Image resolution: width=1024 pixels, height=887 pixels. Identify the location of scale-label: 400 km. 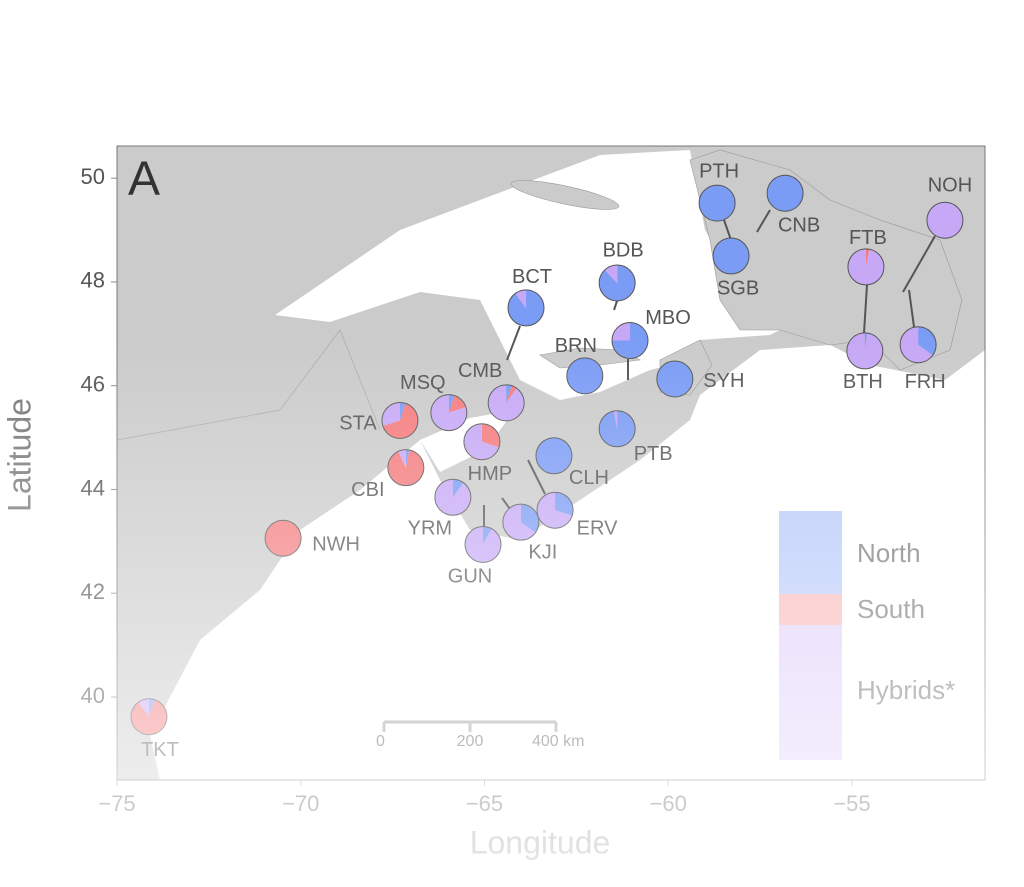
(558, 741).